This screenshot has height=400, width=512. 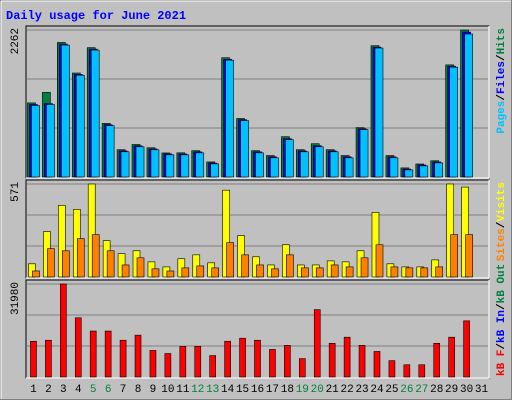 I want to click on x-tick-label: 30, so click(x=466, y=390).